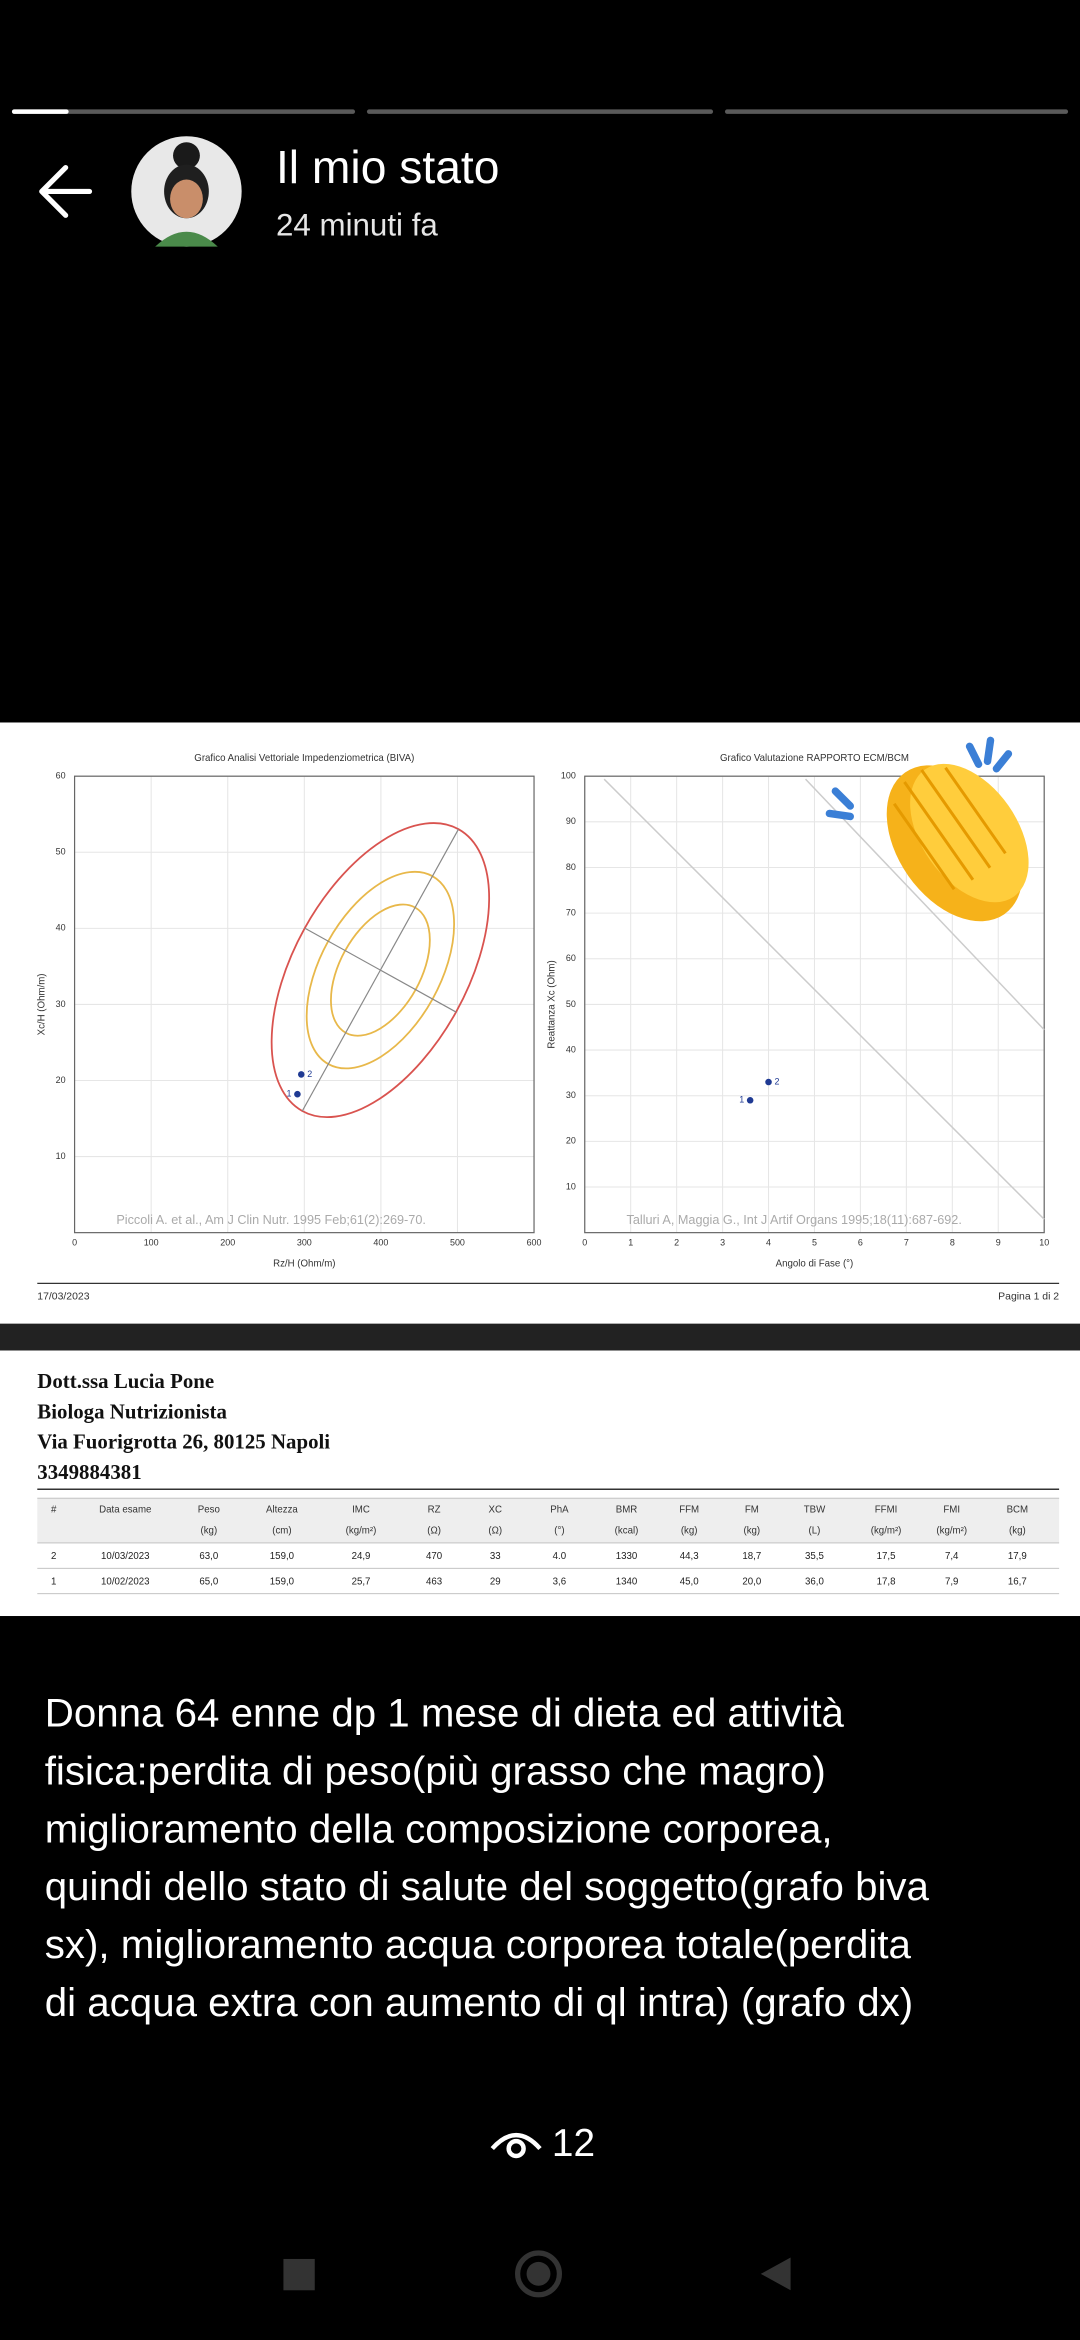 The width and height of the screenshot is (1080, 2340). What do you see at coordinates (627, 1531) in the screenshot?
I see `table-unit: (kcal)` at bounding box center [627, 1531].